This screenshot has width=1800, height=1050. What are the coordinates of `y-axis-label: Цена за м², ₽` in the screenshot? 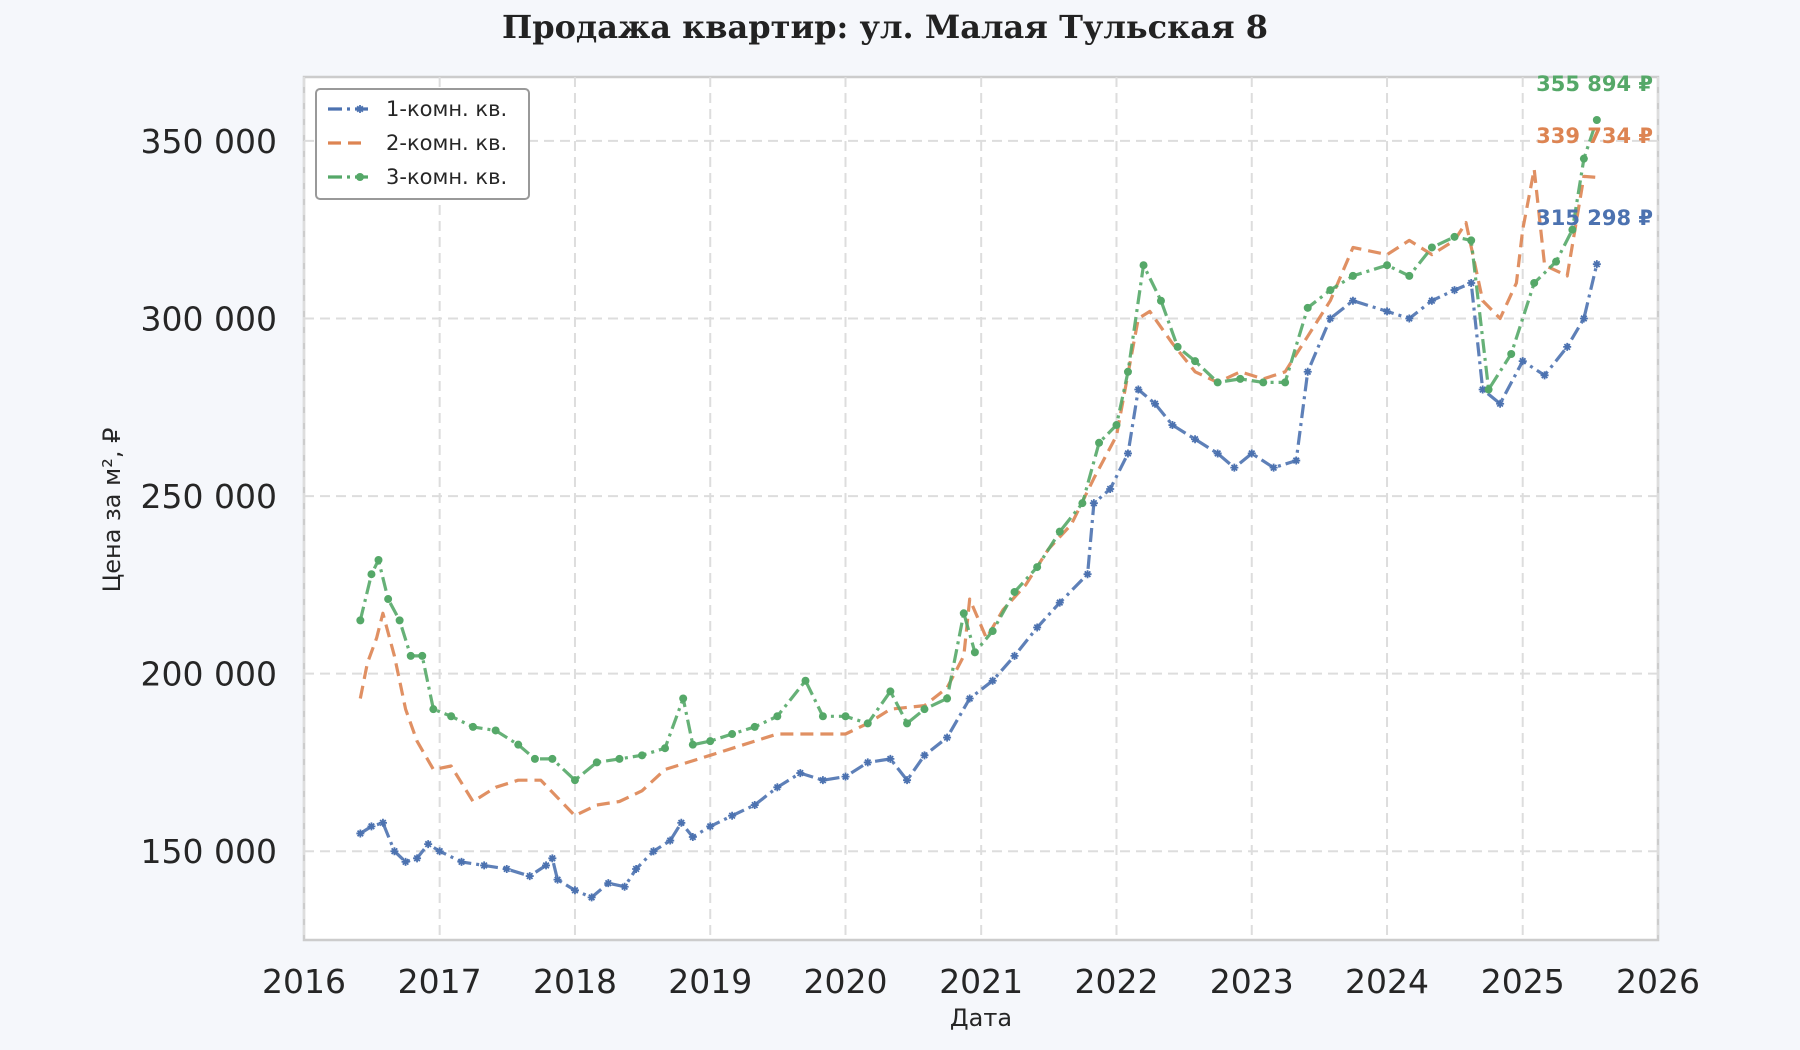 It's located at (112, 510).